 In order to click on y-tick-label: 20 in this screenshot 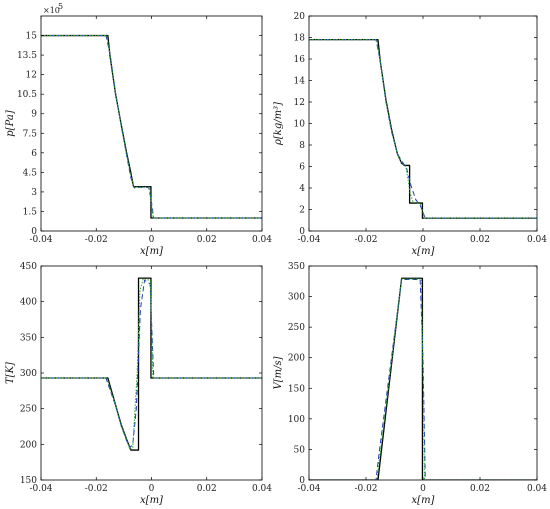, I will do `click(300, 17)`.